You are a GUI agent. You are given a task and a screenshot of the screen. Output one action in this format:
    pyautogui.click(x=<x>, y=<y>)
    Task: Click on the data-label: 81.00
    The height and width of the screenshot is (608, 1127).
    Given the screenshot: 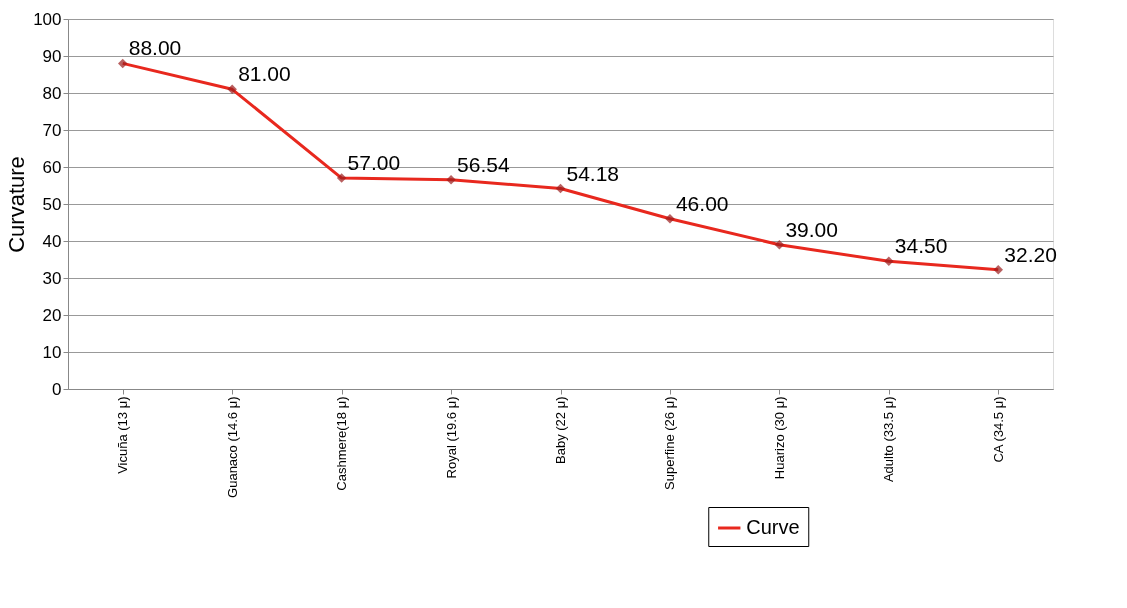 What is the action you would take?
    pyautogui.click(x=264, y=74)
    